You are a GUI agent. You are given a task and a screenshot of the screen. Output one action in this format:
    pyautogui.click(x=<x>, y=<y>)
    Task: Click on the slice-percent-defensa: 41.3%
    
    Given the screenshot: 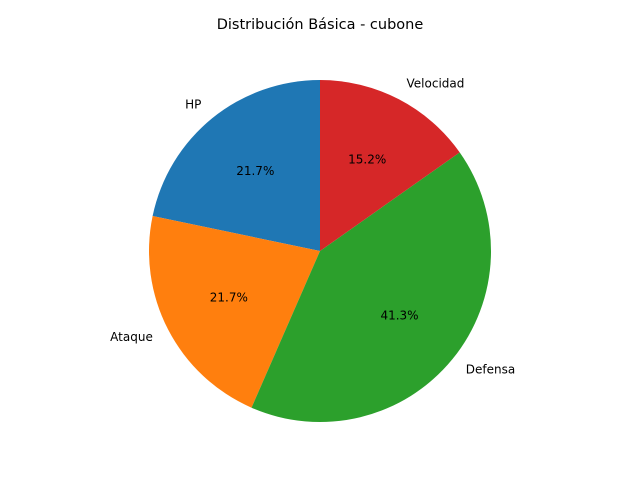 What is the action you would take?
    pyautogui.click(x=399, y=315)
    